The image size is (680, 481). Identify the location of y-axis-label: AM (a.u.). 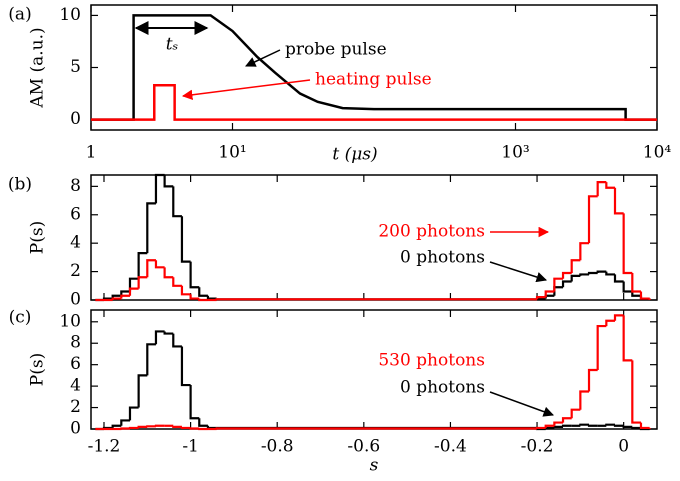
(38, 67).